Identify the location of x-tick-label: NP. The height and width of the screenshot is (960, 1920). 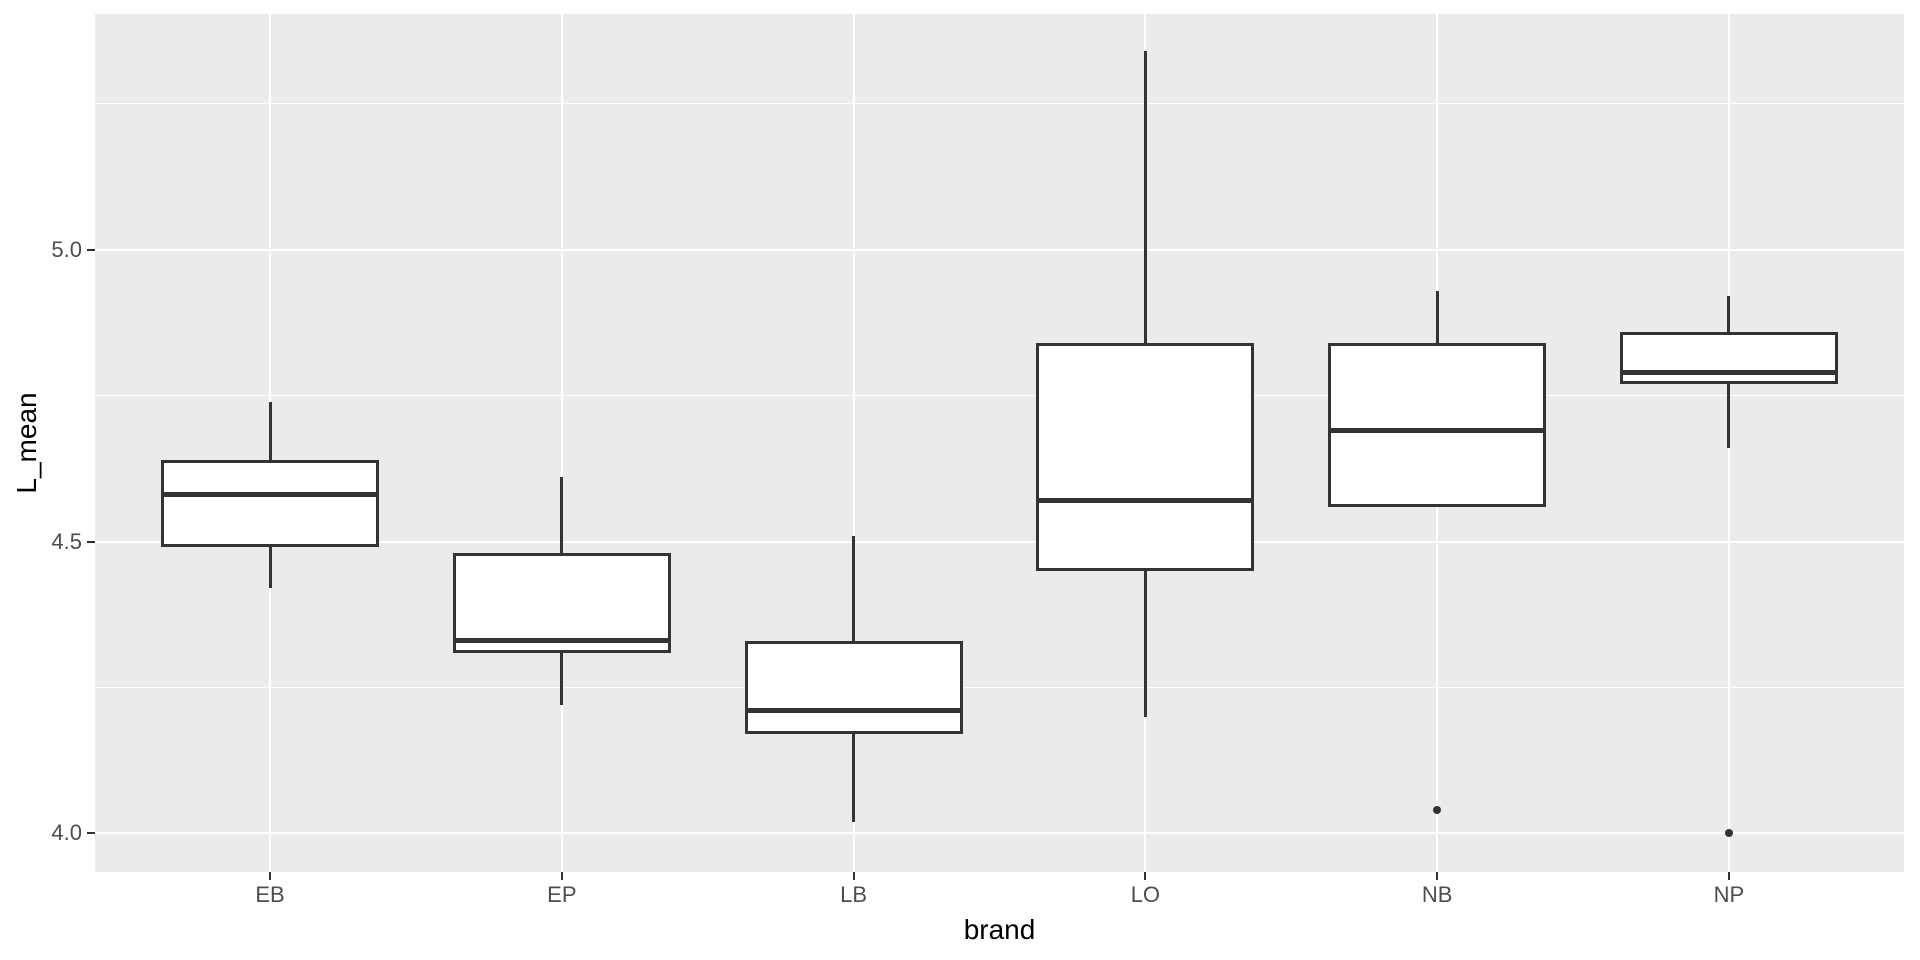
(1729, 894).